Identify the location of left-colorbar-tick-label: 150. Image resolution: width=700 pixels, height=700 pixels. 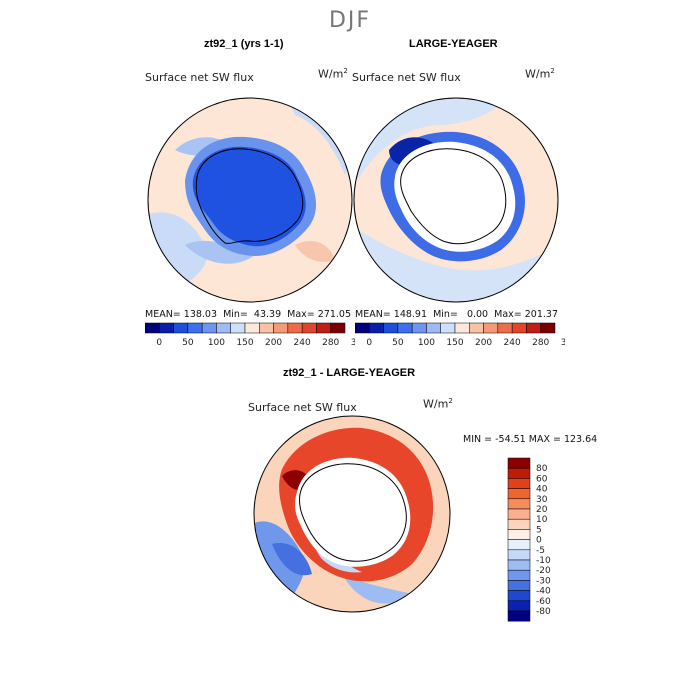
(244, 343).